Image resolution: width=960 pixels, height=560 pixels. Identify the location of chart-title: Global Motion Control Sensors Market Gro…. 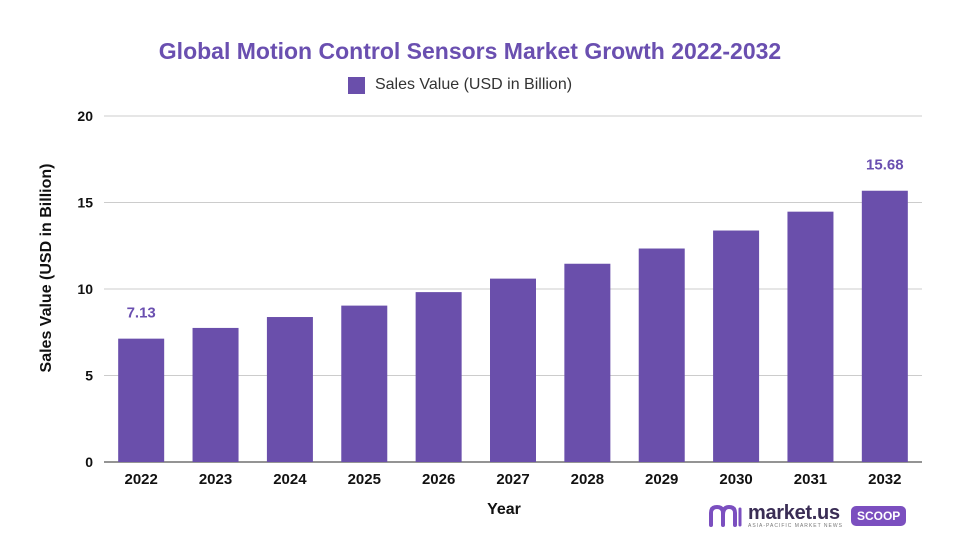
(470, 51).